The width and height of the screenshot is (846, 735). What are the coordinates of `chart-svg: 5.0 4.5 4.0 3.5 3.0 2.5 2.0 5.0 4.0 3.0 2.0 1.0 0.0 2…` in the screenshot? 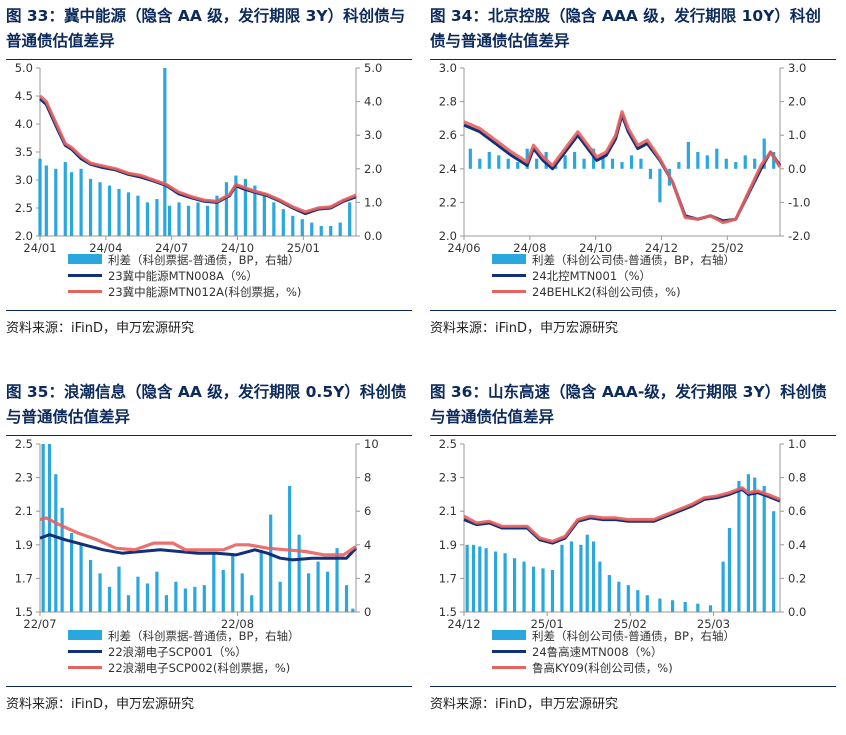 It's located at (199, 180).